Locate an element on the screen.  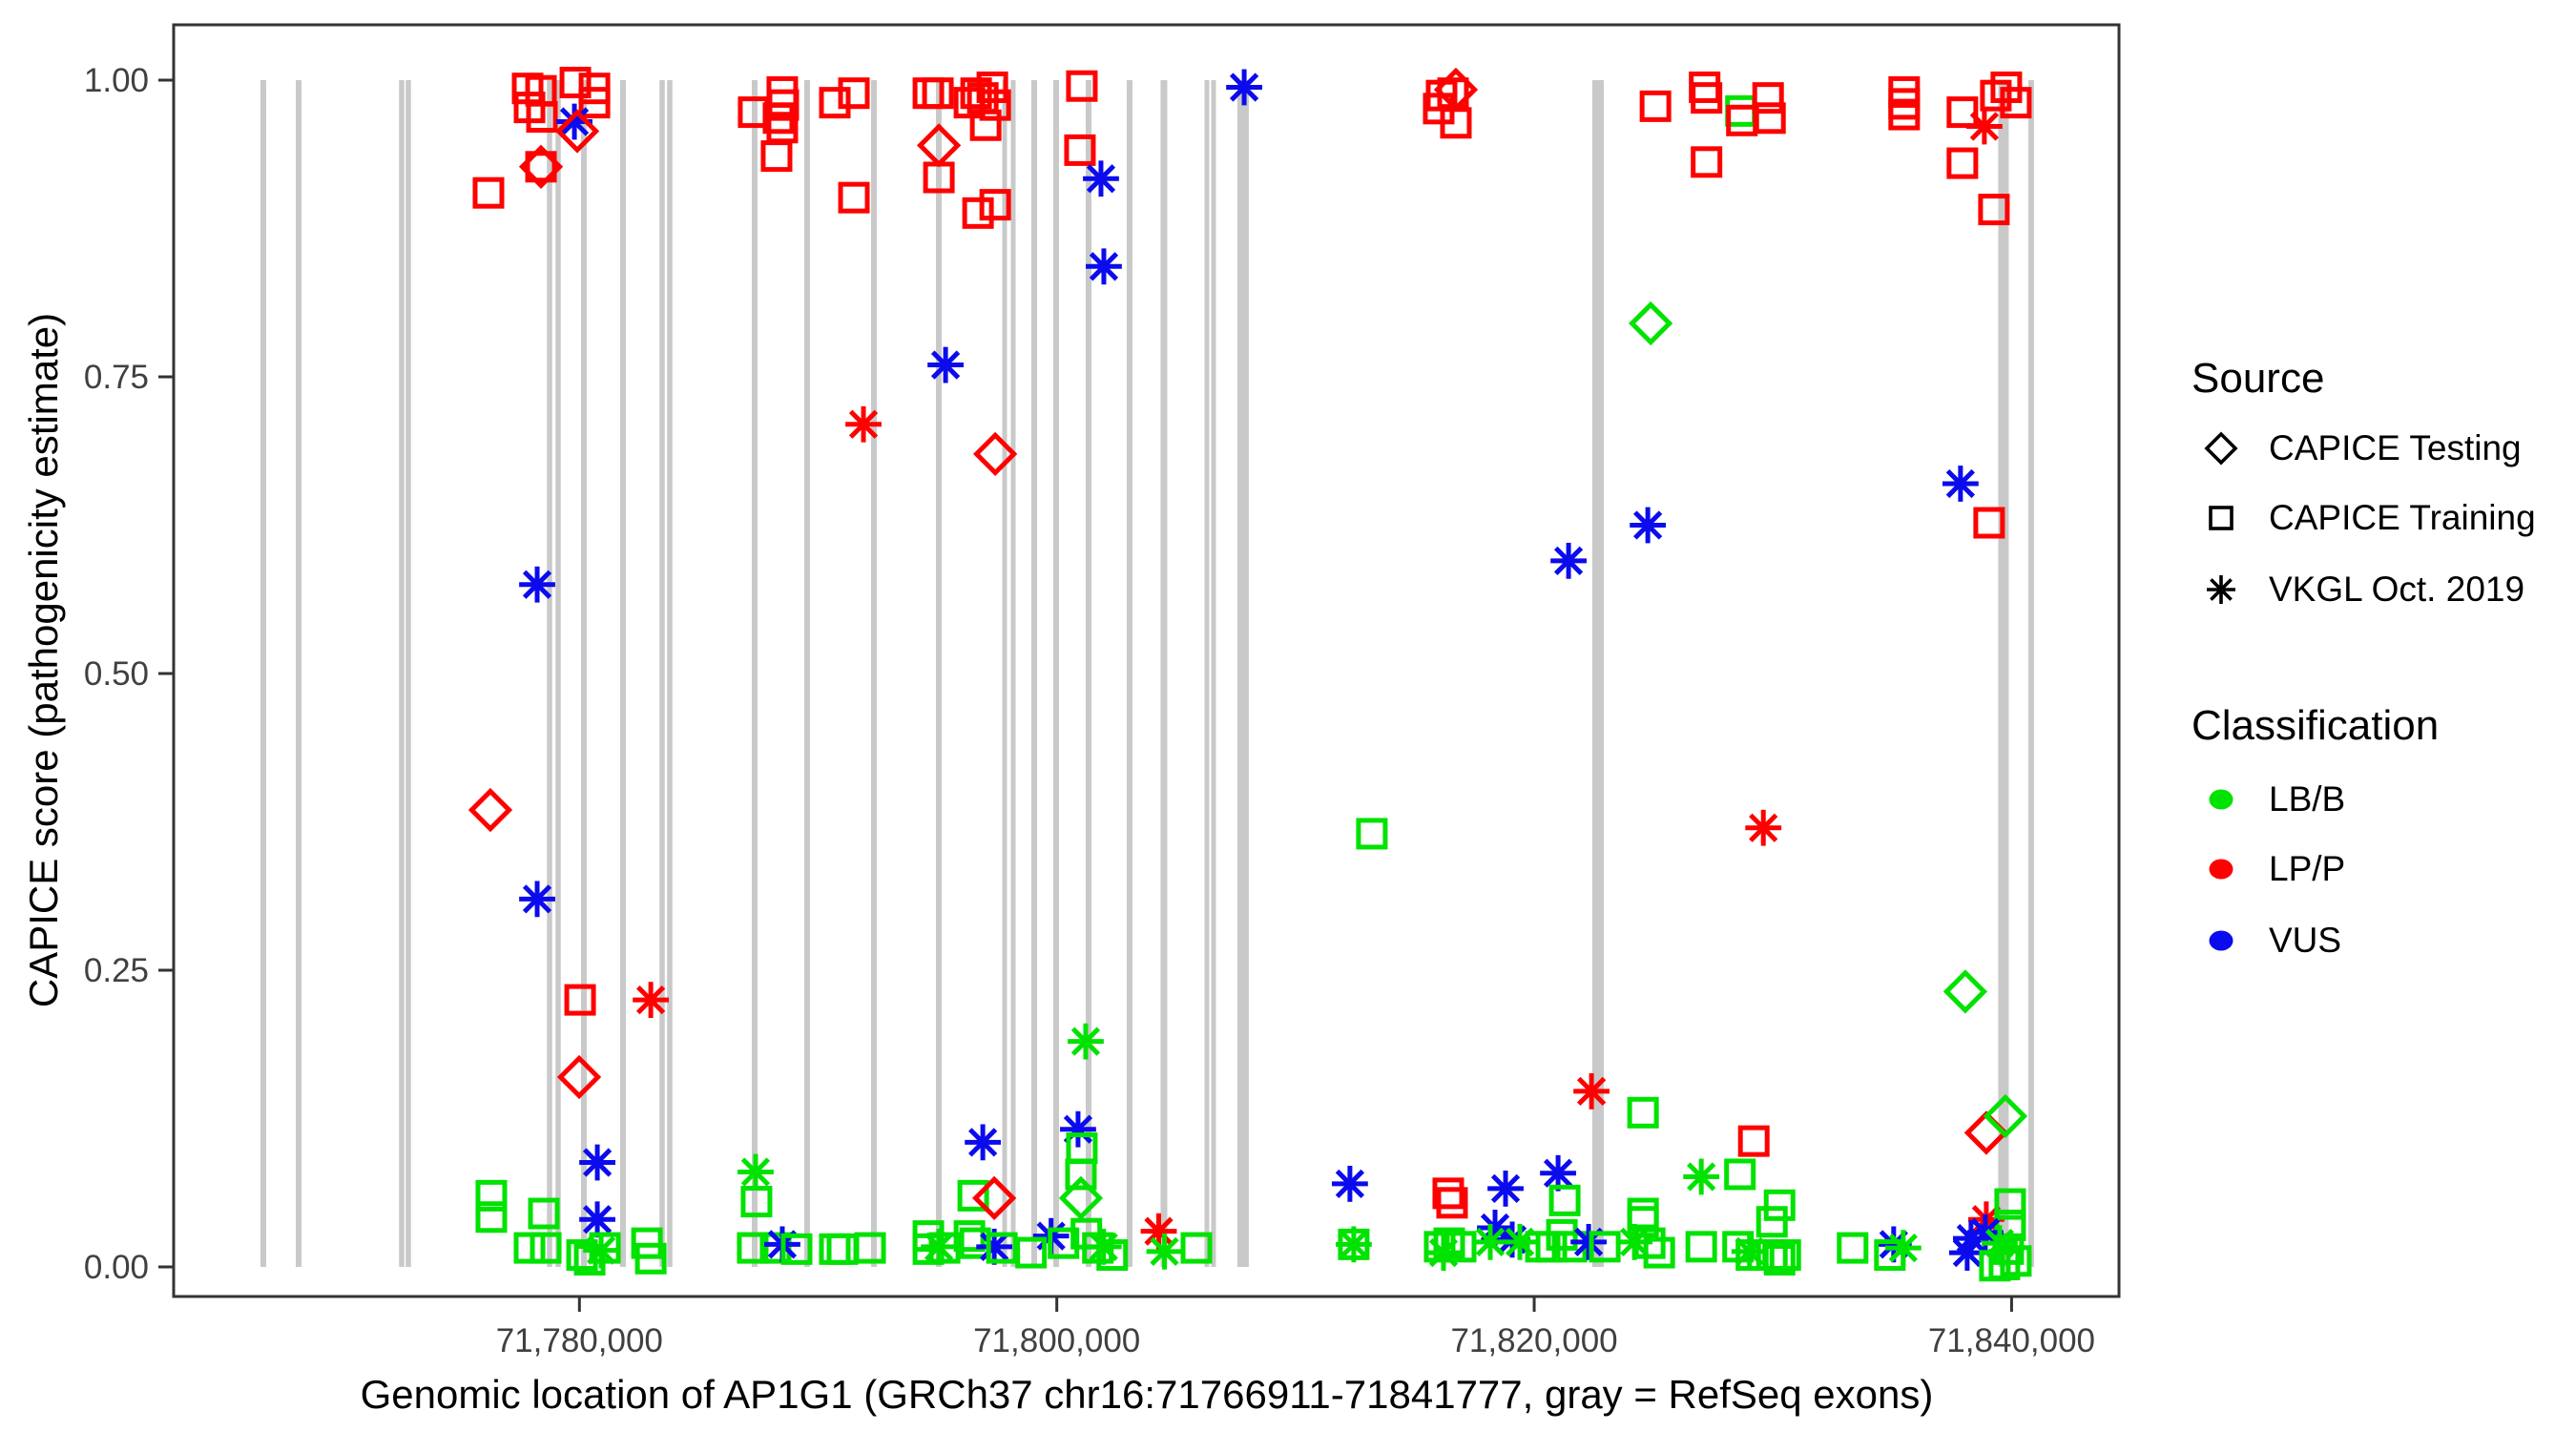
square-icon is located at coordinates (2221, 518).